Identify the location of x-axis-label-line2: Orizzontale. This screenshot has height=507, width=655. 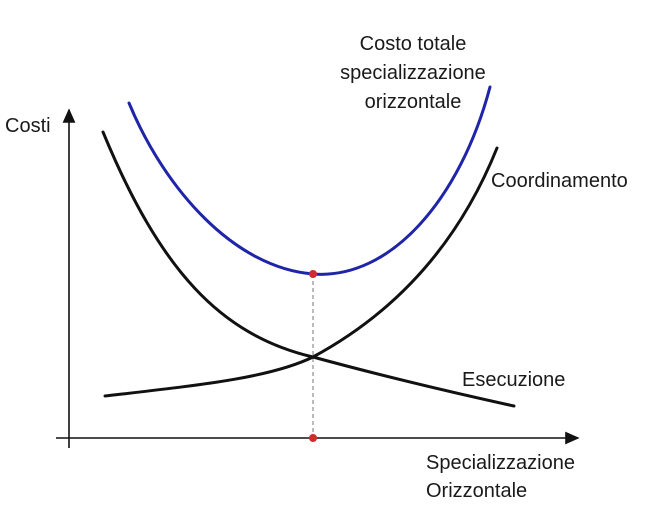
(476, 491).